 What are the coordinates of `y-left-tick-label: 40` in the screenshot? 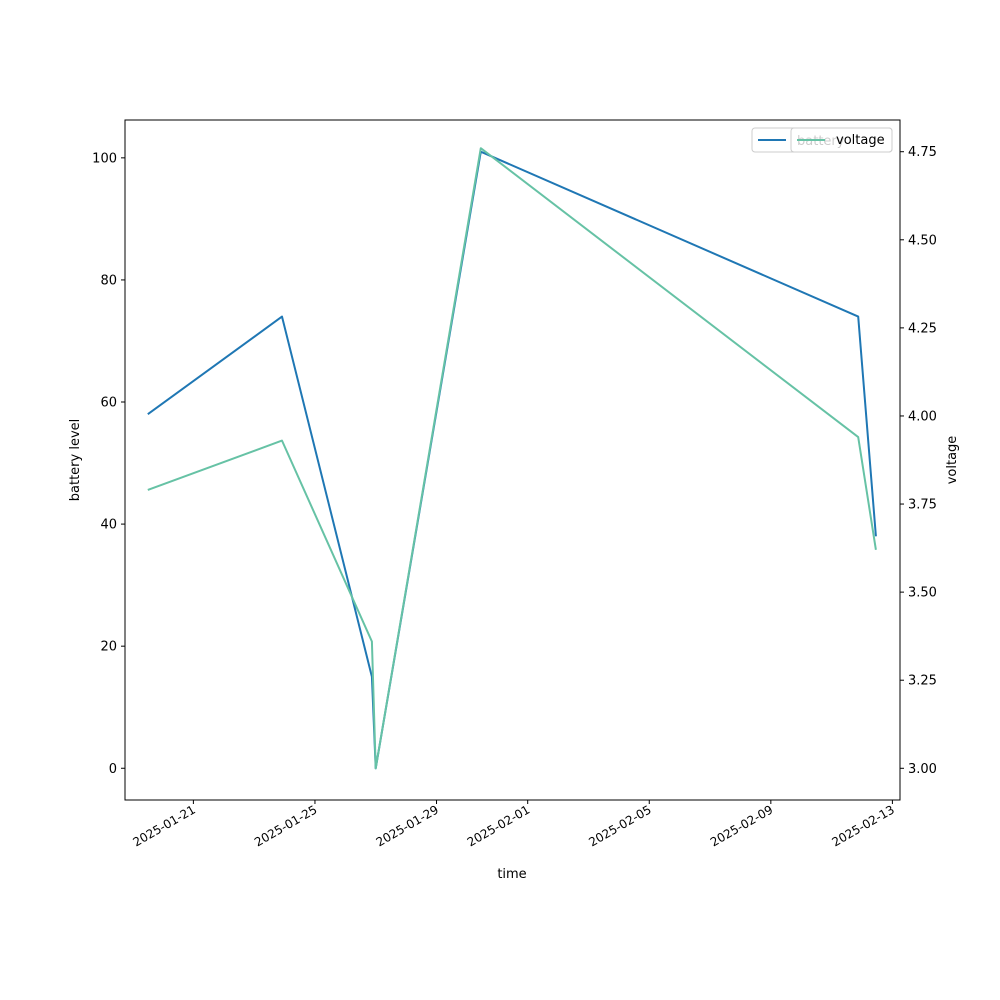 It's located at (108, 525).